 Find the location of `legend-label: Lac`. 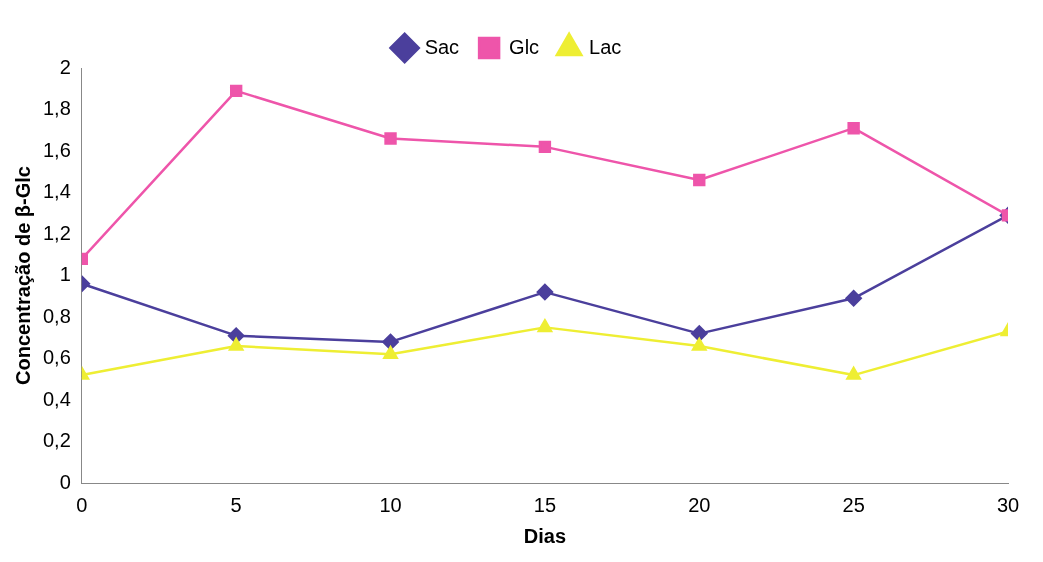

legend-label: Lac is located at coordinates (605, 46).